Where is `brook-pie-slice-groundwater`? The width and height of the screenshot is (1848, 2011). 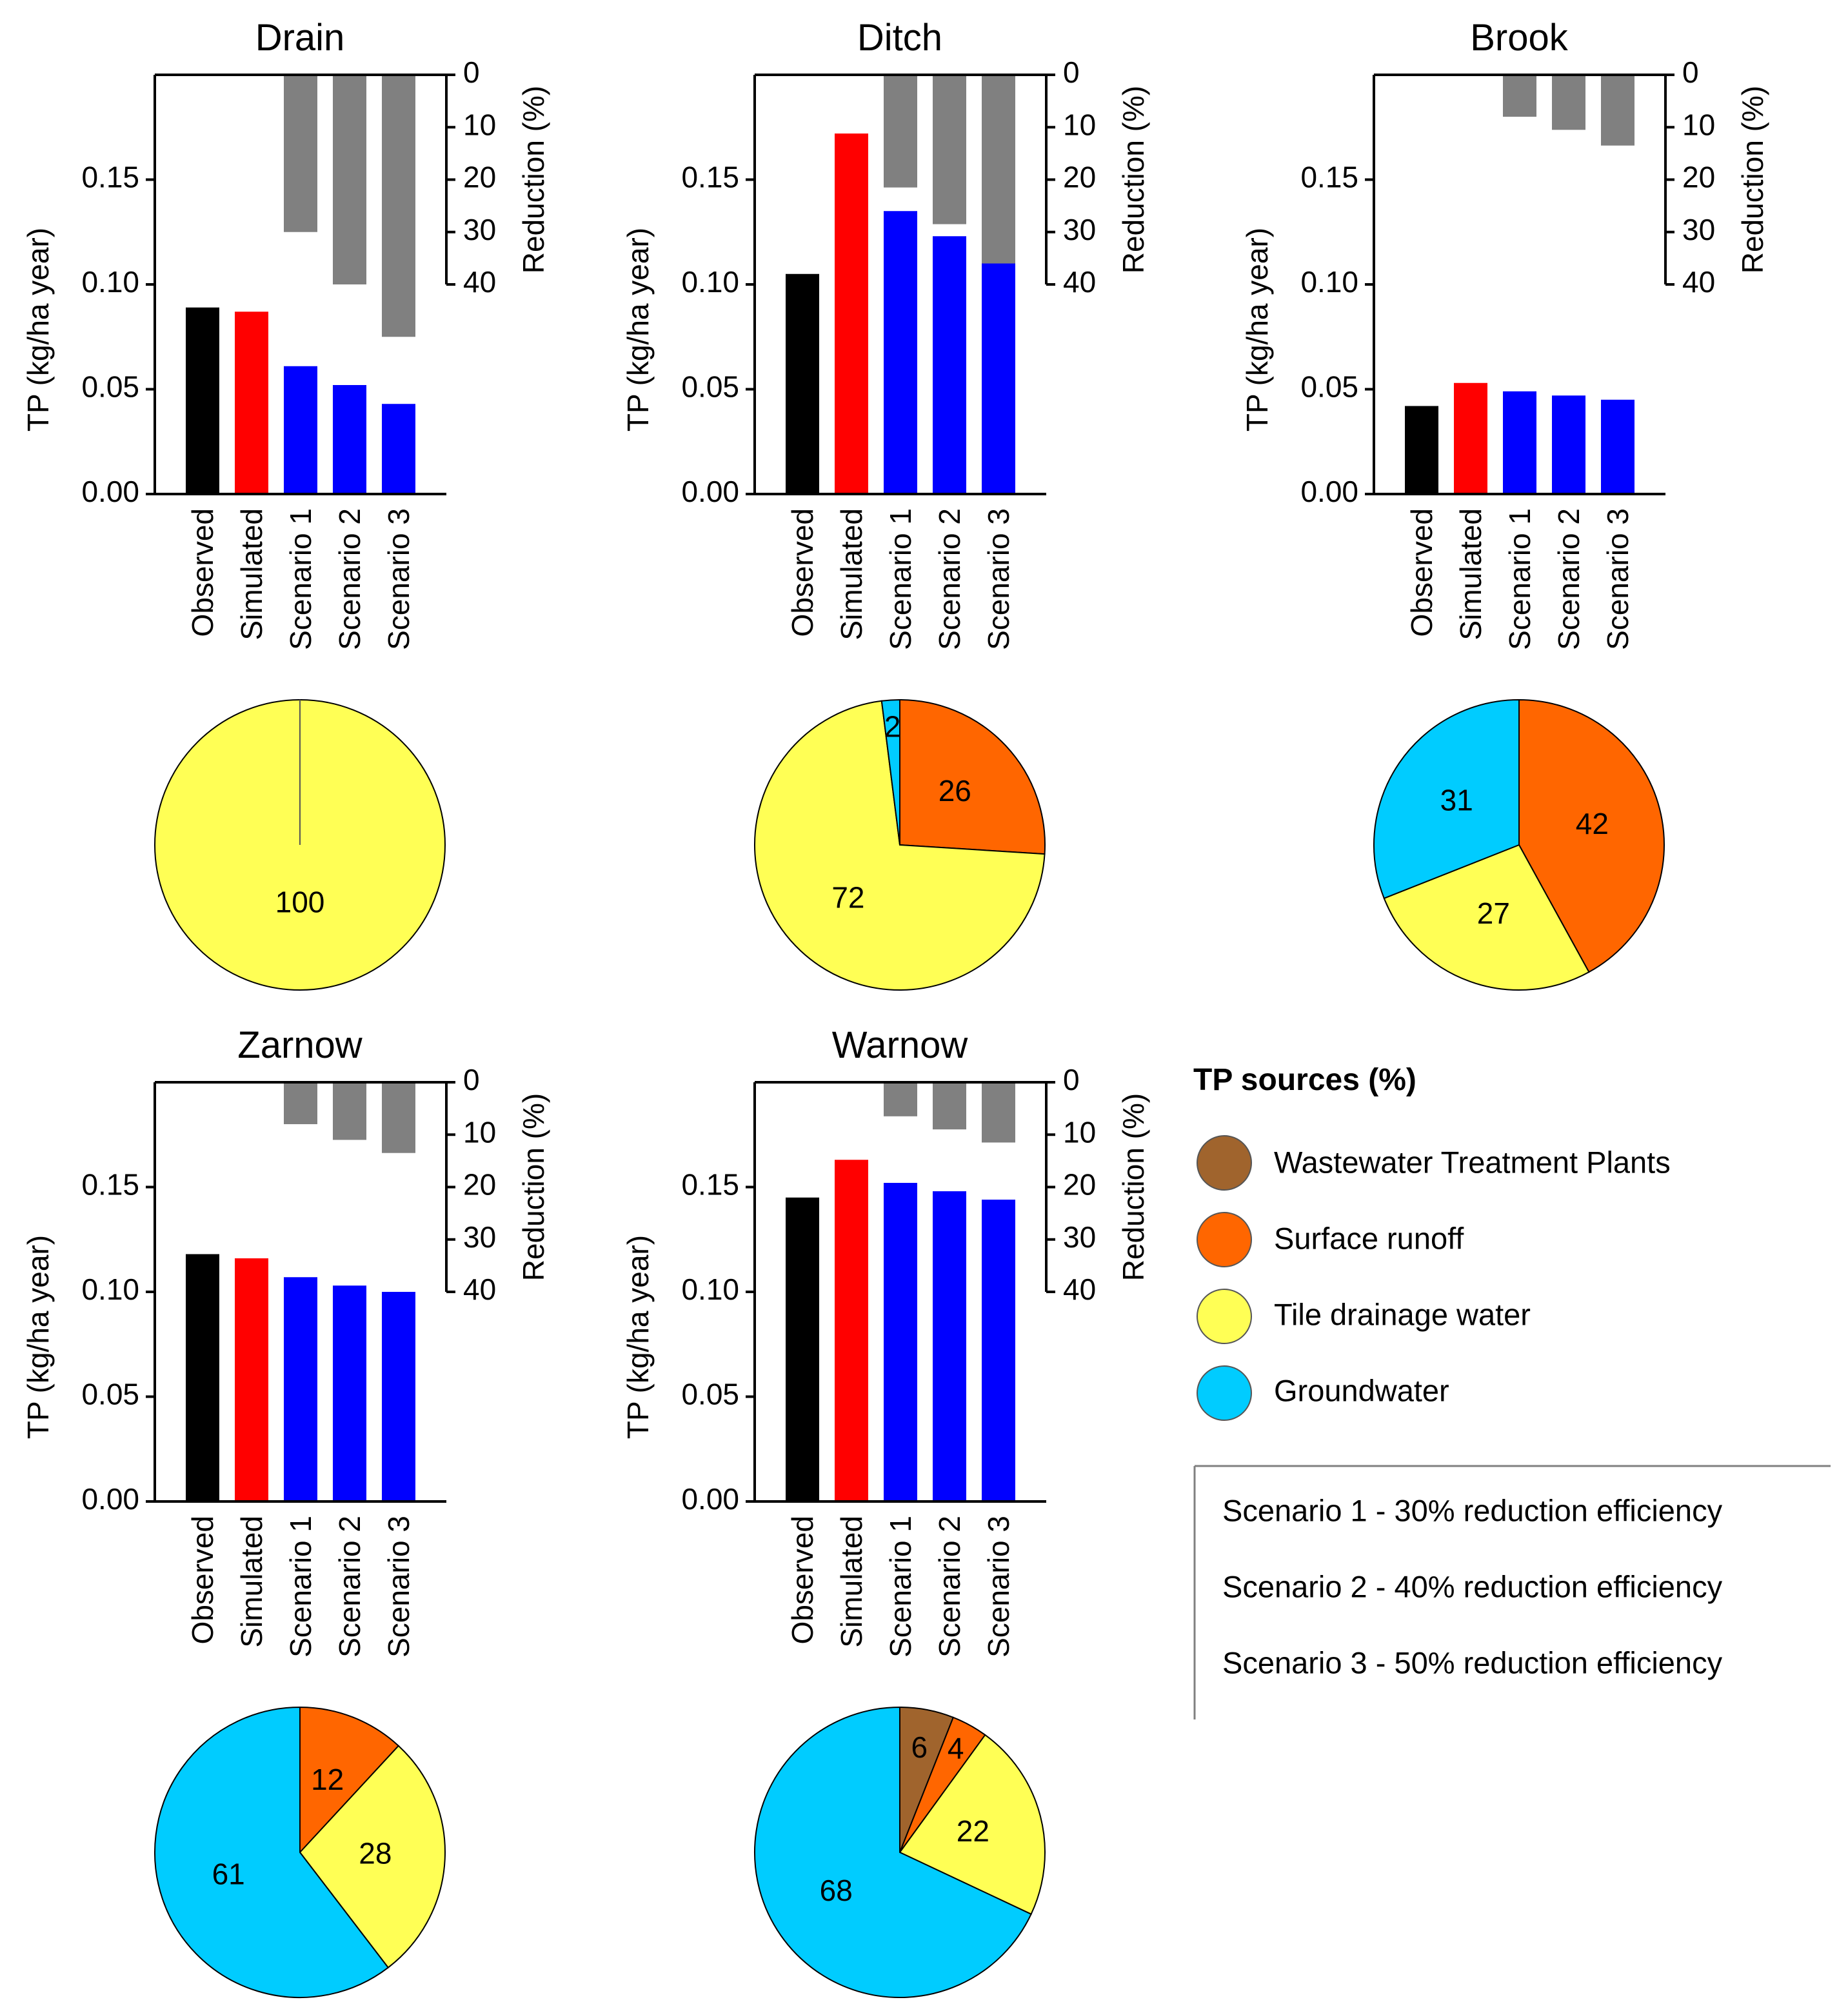 brook-pie-slice-groundwater is located at coordinates (1446, 799).